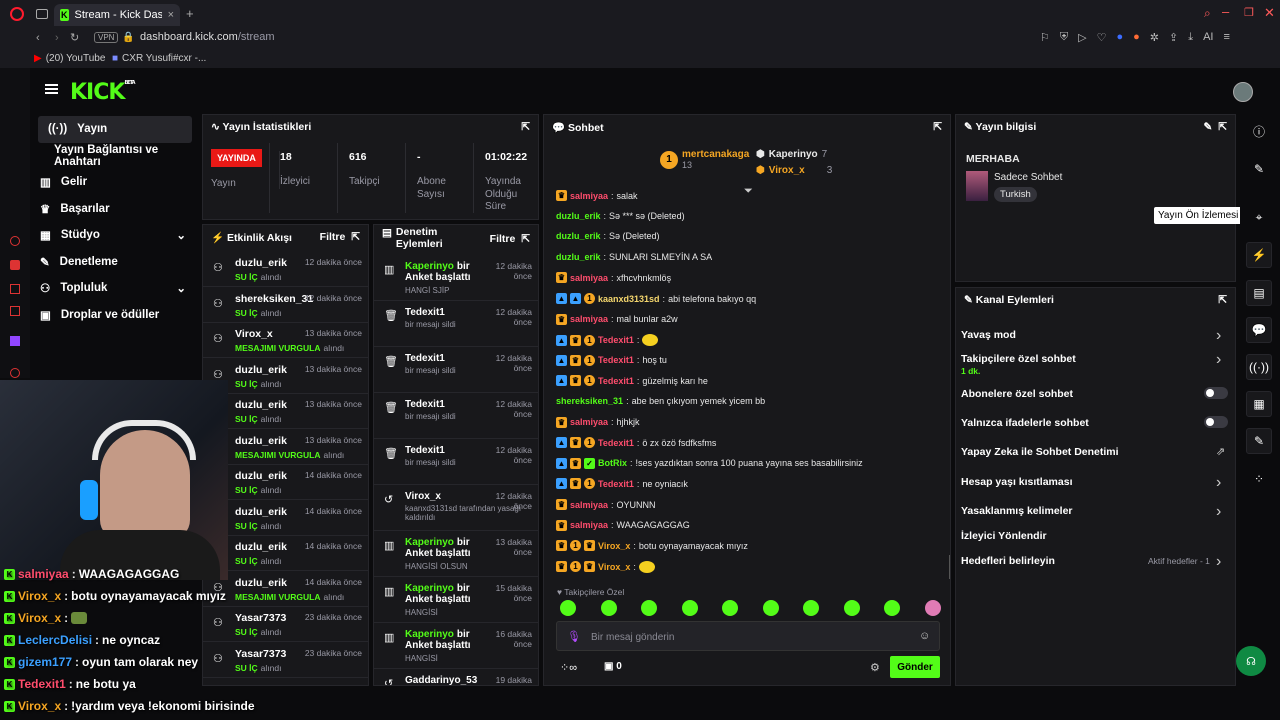 The height and width of the screenshot is (720, 1280). I want to click on chat-message: ♛ 1 ♛ Virox_x: botu oynayamayacak mıyız, so click(652, 546).